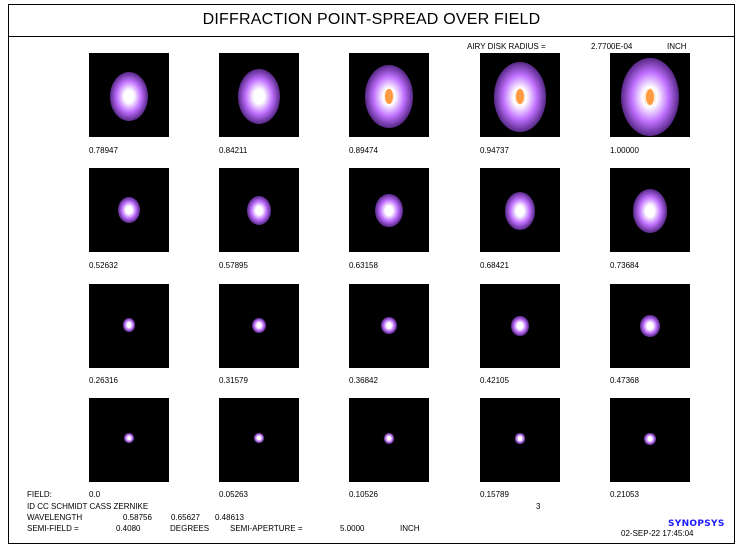 The width and height of the screenshot is (750, 554). What do you see at coordinates (506, 46) in the screenshot?
I see `airy-disk-label: AIRY DISK RADIUS =` at bounding box center [506, 46].